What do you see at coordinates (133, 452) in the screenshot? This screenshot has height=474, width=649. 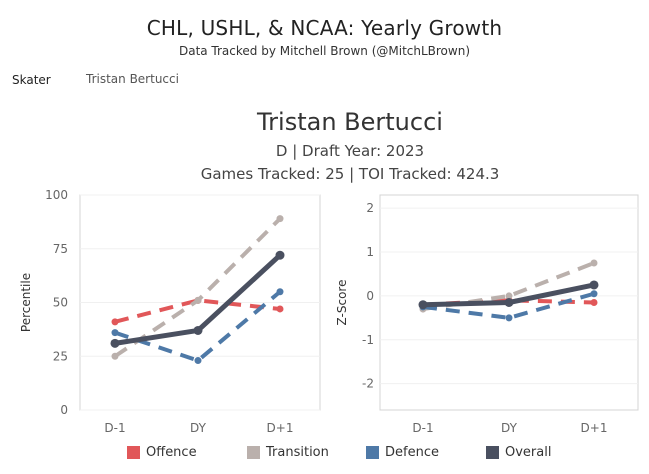 I see `legend-swatch-offence` at bounding box center [133, 452].